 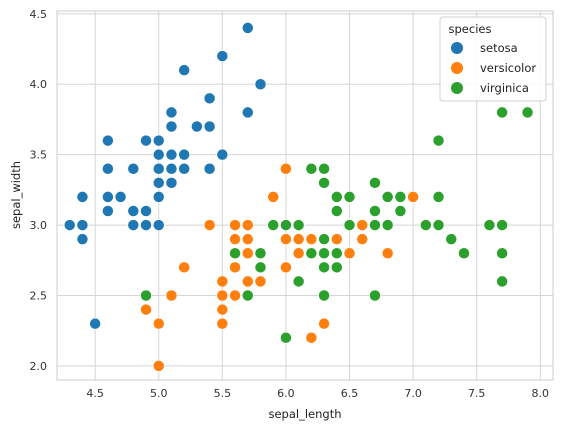 I want to click on legend-title: species, so click(x=470, y=29).